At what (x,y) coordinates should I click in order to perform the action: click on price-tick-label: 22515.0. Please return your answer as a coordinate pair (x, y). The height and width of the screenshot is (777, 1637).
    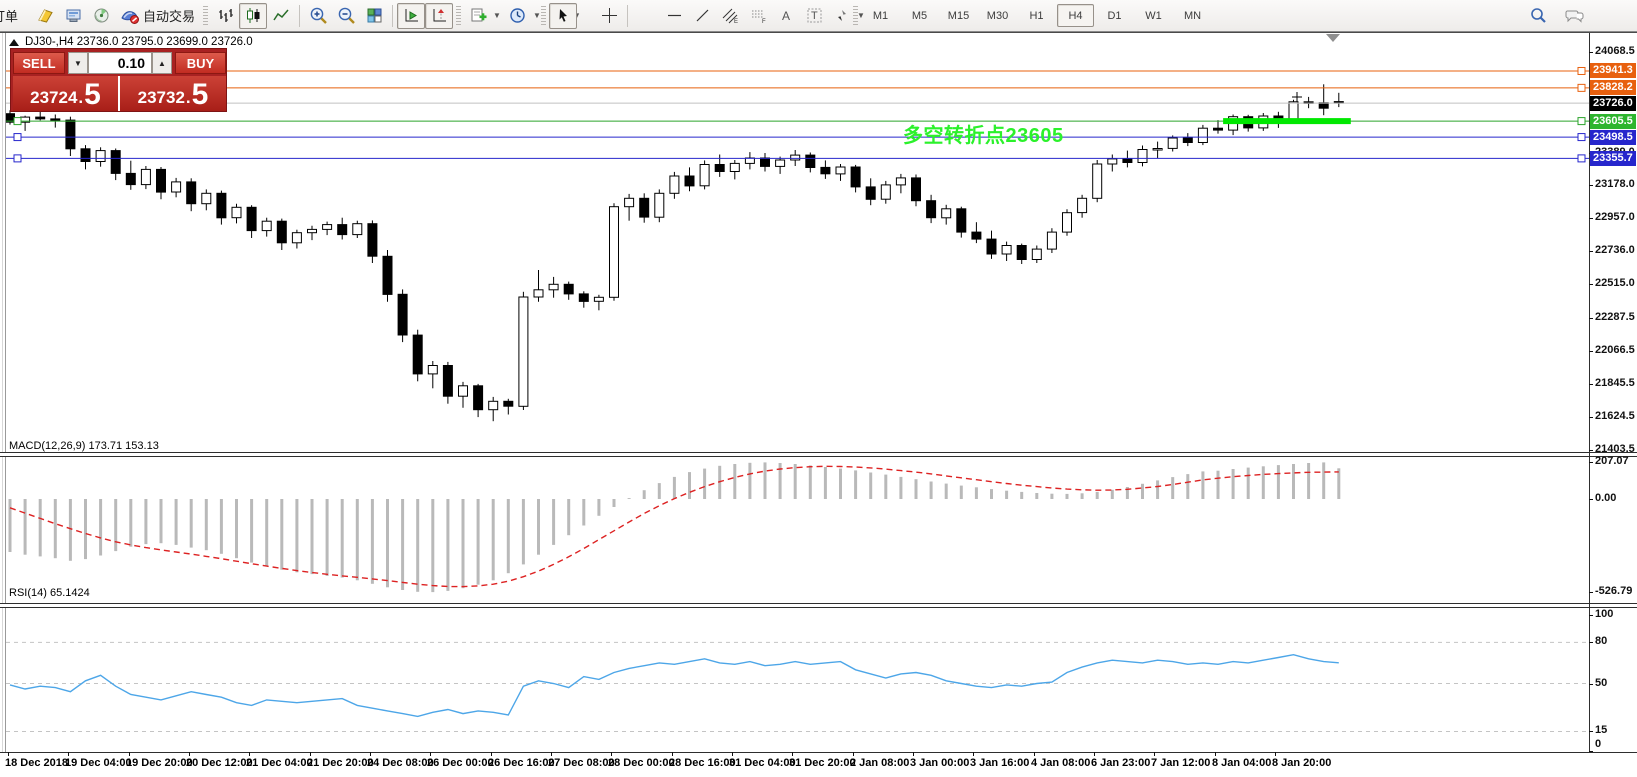
    Looking at the image, I should click on (1615, 283).